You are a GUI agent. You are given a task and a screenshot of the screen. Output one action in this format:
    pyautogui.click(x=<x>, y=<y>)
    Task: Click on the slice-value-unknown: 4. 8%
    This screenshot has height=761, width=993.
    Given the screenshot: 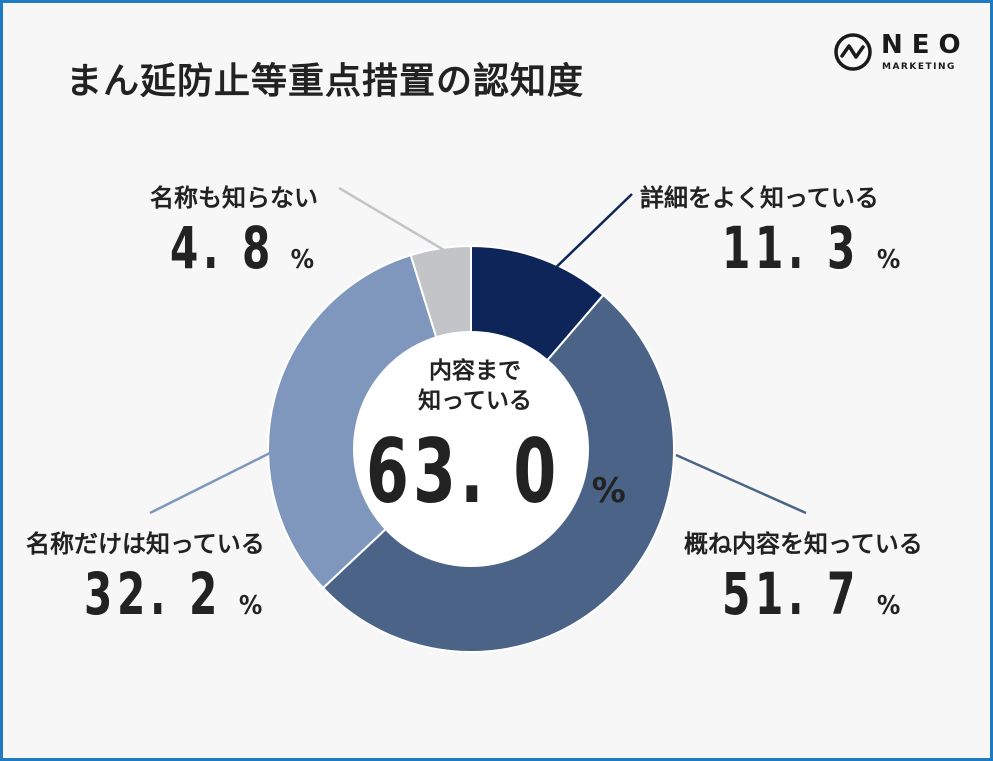 What is the action you would take?
    pyautogui.click(x=242, y=248)
    